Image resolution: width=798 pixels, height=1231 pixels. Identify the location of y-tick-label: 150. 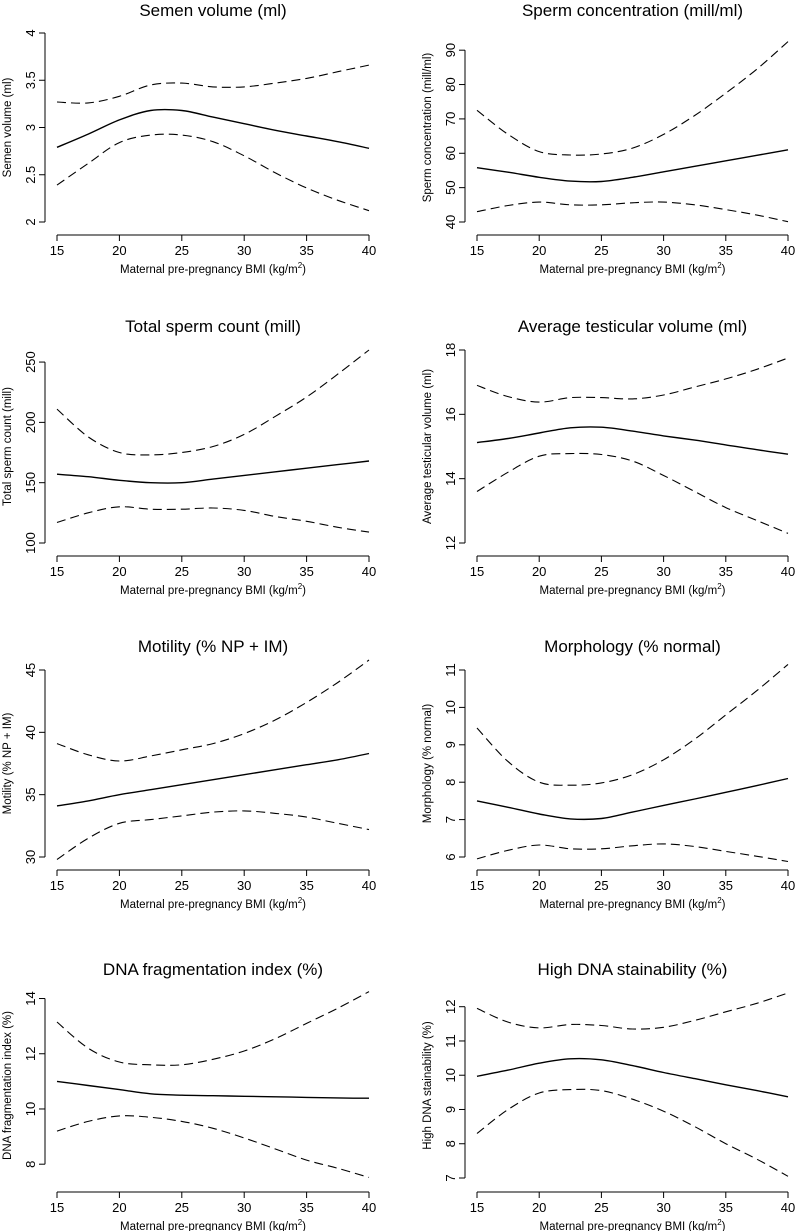
(30, 483).